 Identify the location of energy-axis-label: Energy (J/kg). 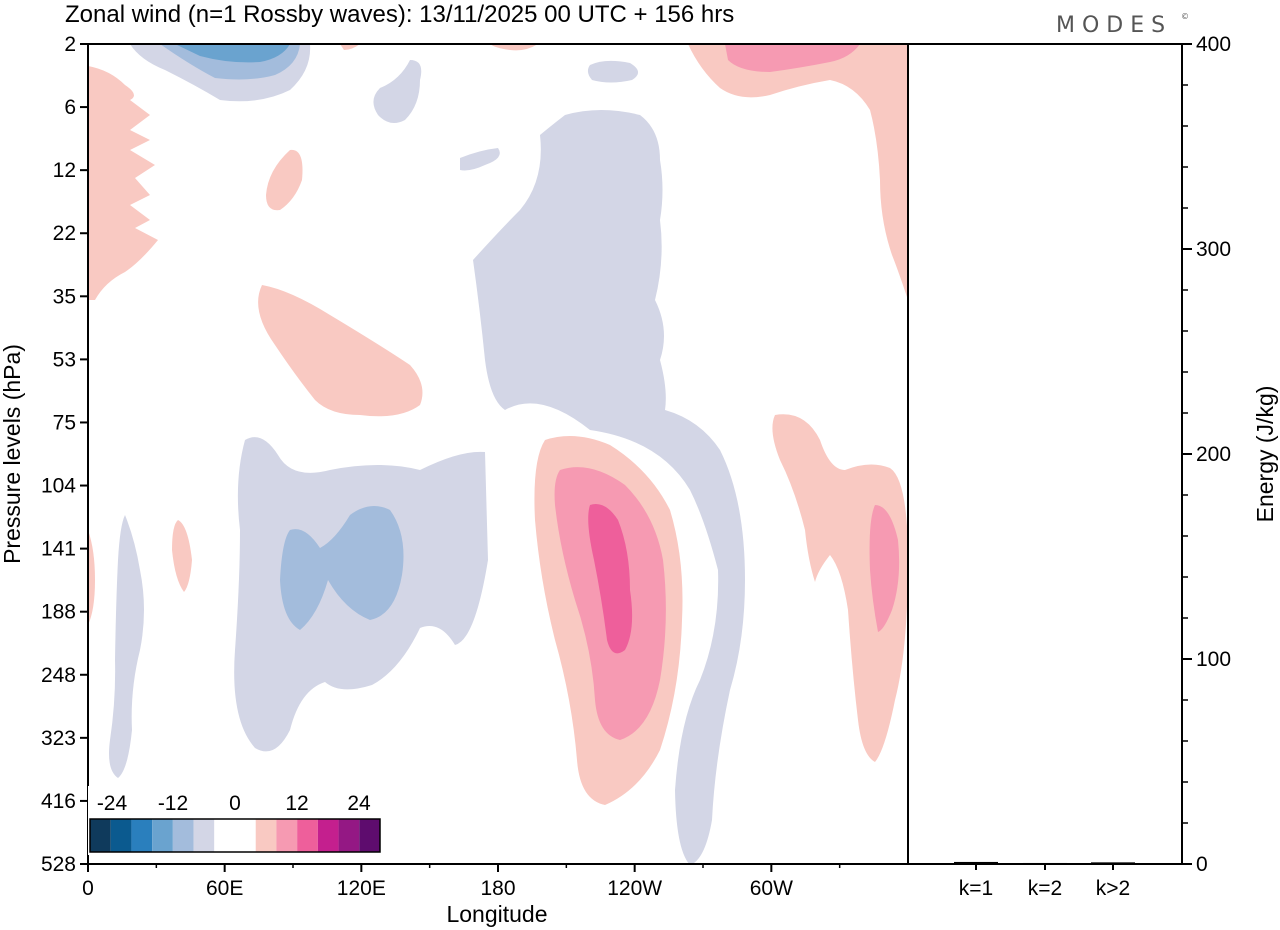
(1265, 454).